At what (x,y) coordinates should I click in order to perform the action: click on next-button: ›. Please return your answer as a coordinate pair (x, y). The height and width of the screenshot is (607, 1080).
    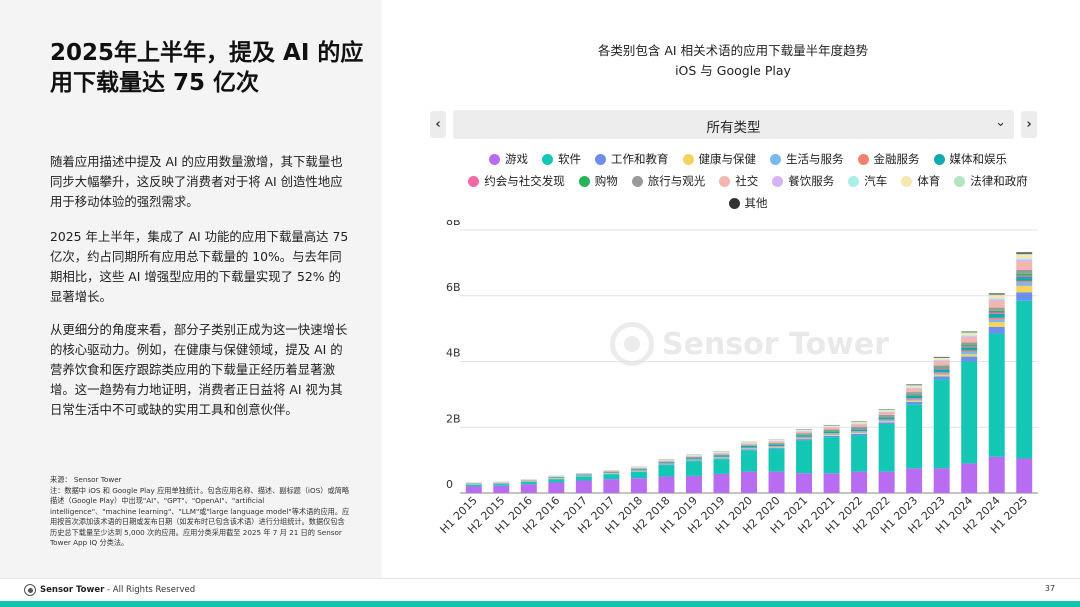
    Looking at the image, I should click on (1029, 124).